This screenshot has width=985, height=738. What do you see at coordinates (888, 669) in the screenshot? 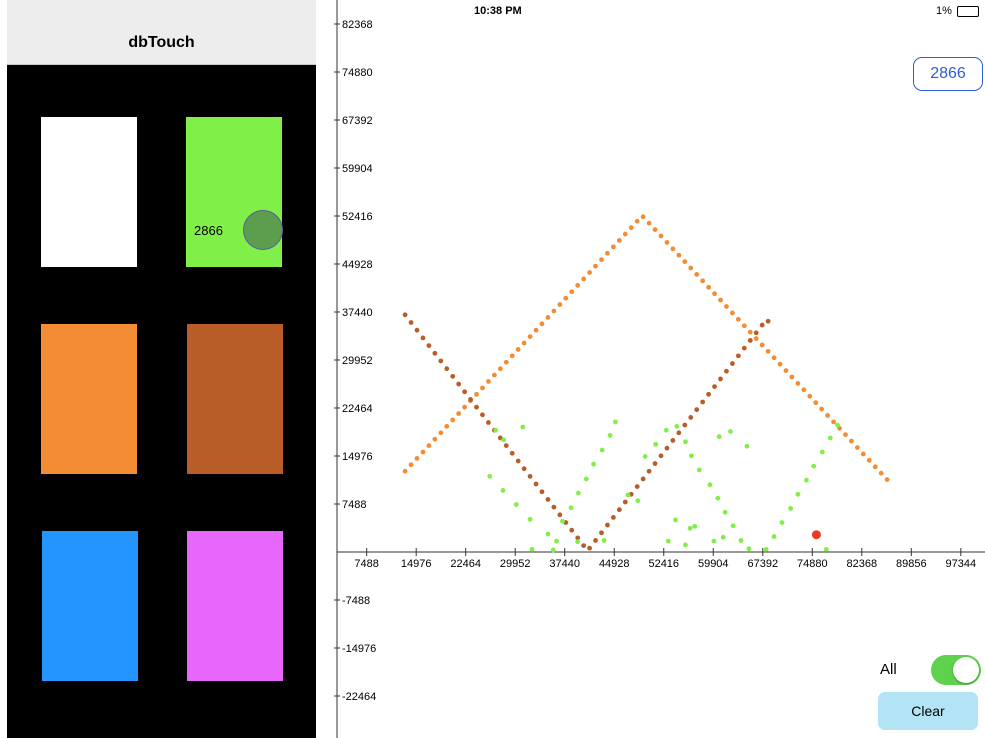
I see `all-toggle-label: All` at bounding box center [888, 669].